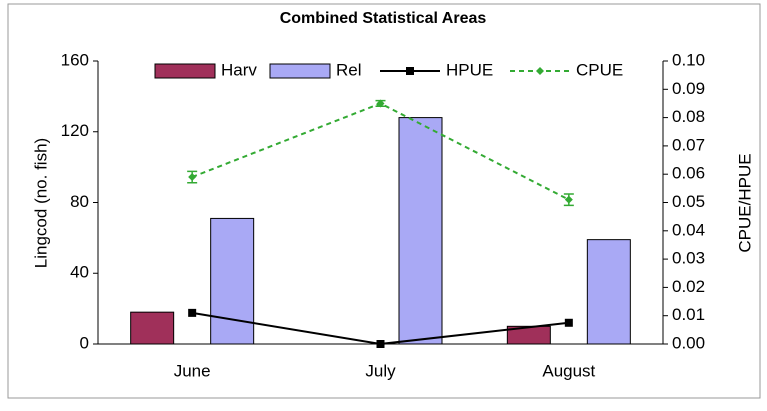 The image size is (767, 411). What do you see at coordinates (599, 69) in the screenshot?
I see `legend-label: CPUE` at bounding box center [599, 69].